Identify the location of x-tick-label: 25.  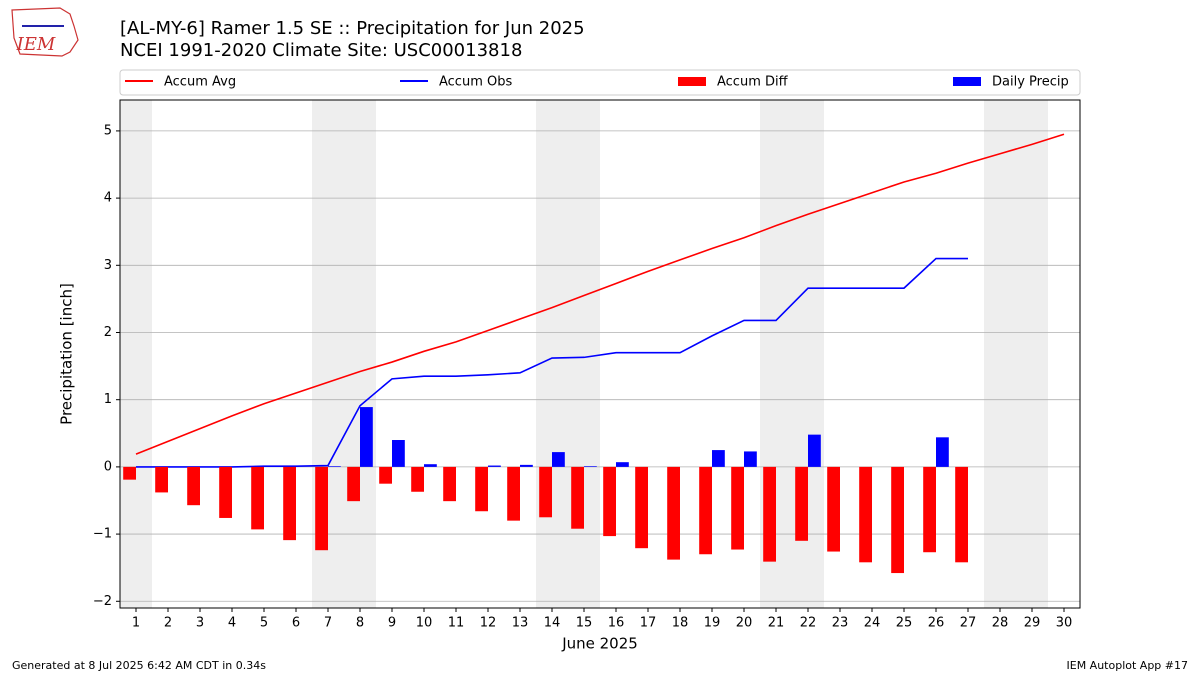
(904, 623).